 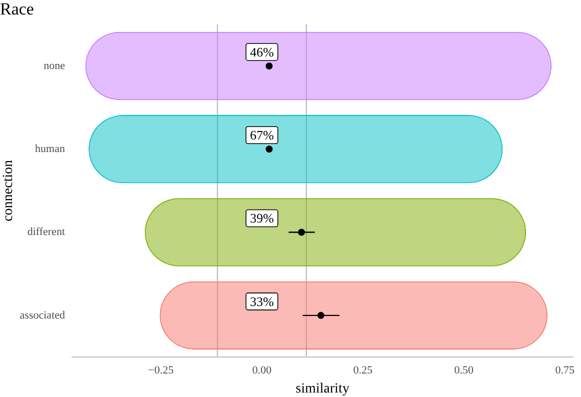 I want to click on y-tick-label: human, so click(x=50, y=149).